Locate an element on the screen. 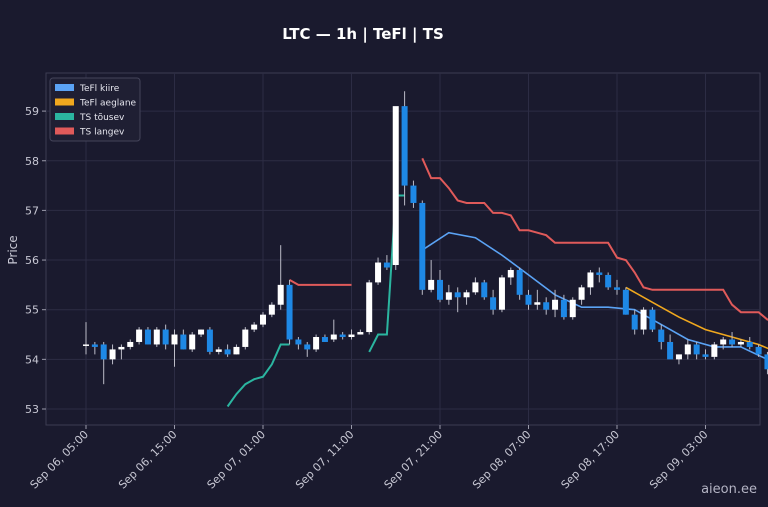 This screenshot has width=768, height=507. x-tick-label: Sep 06, 15:00 is located at coordinates (148, 460).